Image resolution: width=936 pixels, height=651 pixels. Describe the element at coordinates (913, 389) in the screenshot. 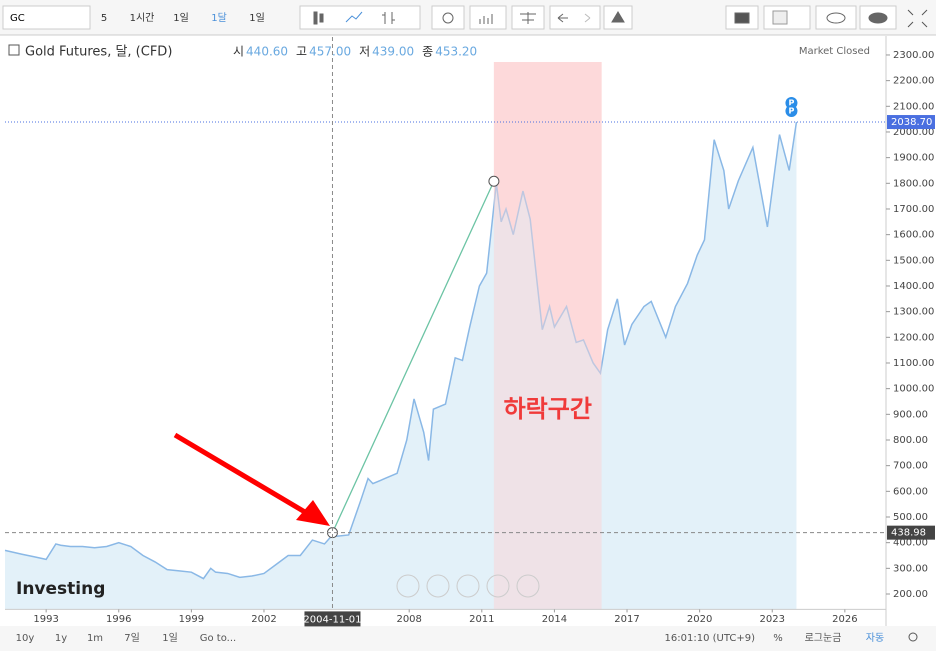

I see `y-tick-label: 1000.00` at that location.